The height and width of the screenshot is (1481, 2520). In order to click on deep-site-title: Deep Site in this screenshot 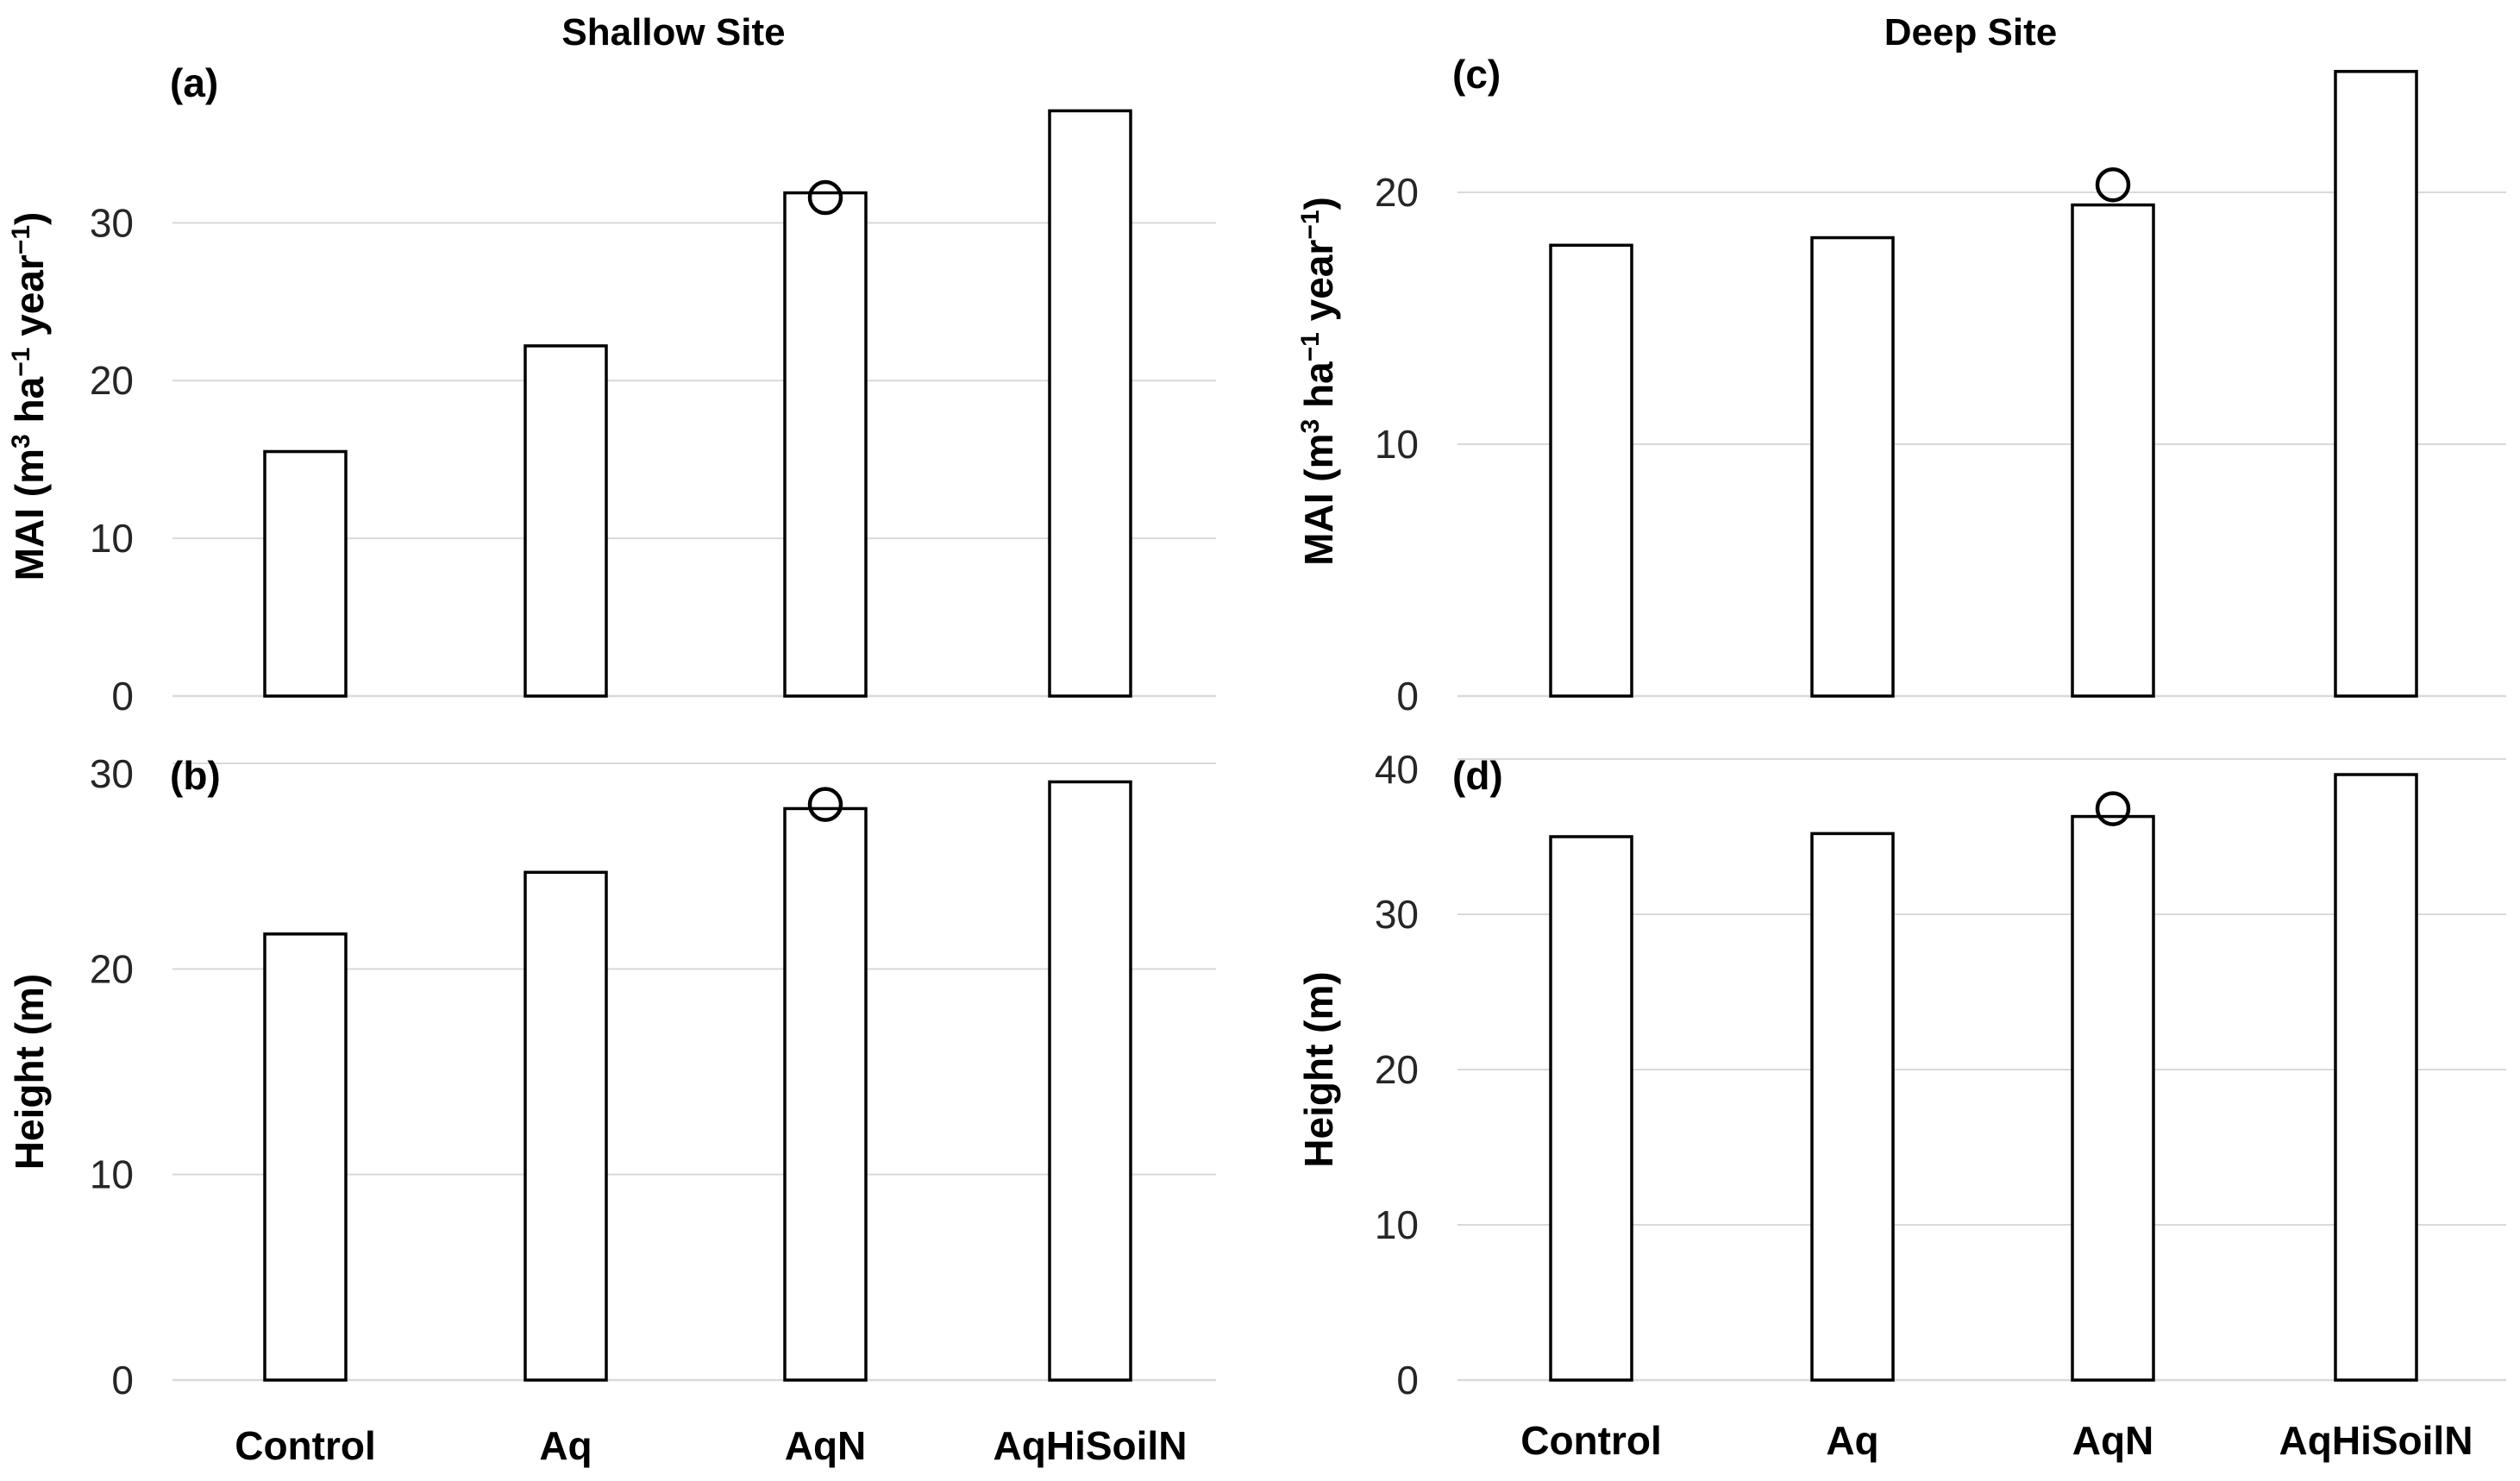, I will do `click(1971, 32)`.